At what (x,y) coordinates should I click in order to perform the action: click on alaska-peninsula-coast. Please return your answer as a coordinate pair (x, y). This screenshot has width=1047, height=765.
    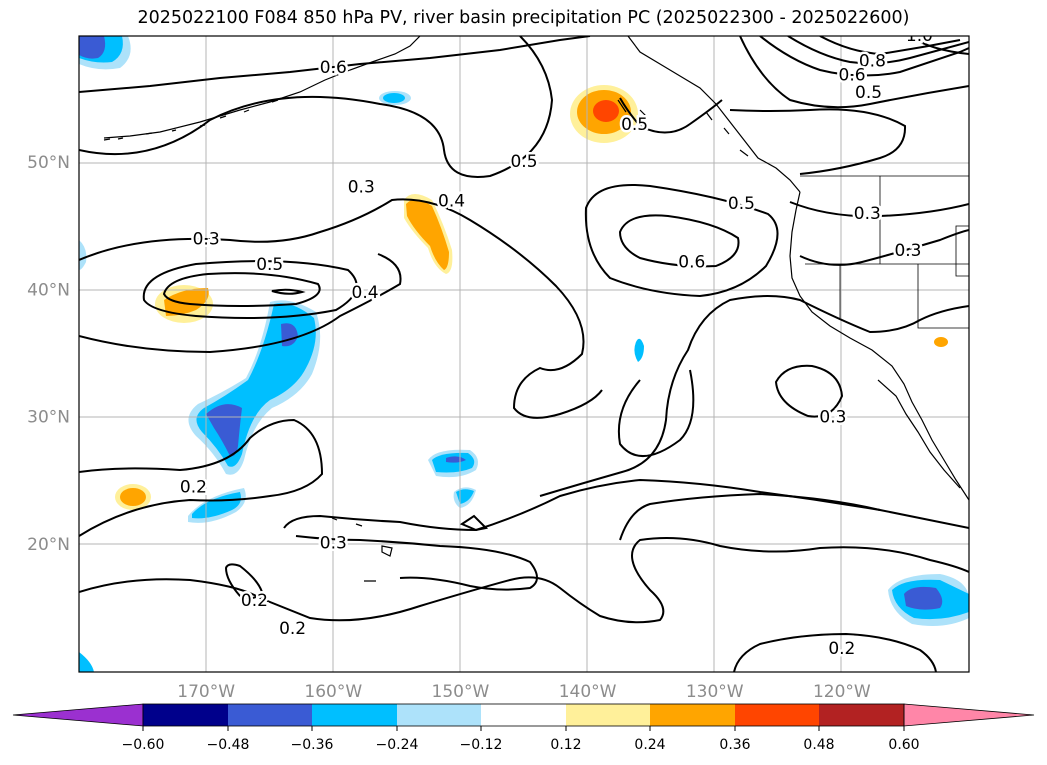
    Looking at the image, I should click on (262, 87).